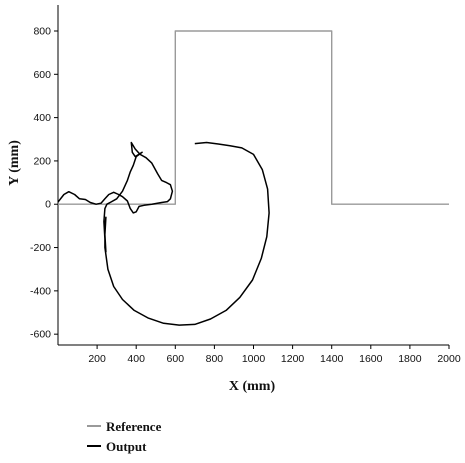 The width and height of the screenshot is (465, 463). I want to click on x-tick-label: 2000, so click(449, 359).